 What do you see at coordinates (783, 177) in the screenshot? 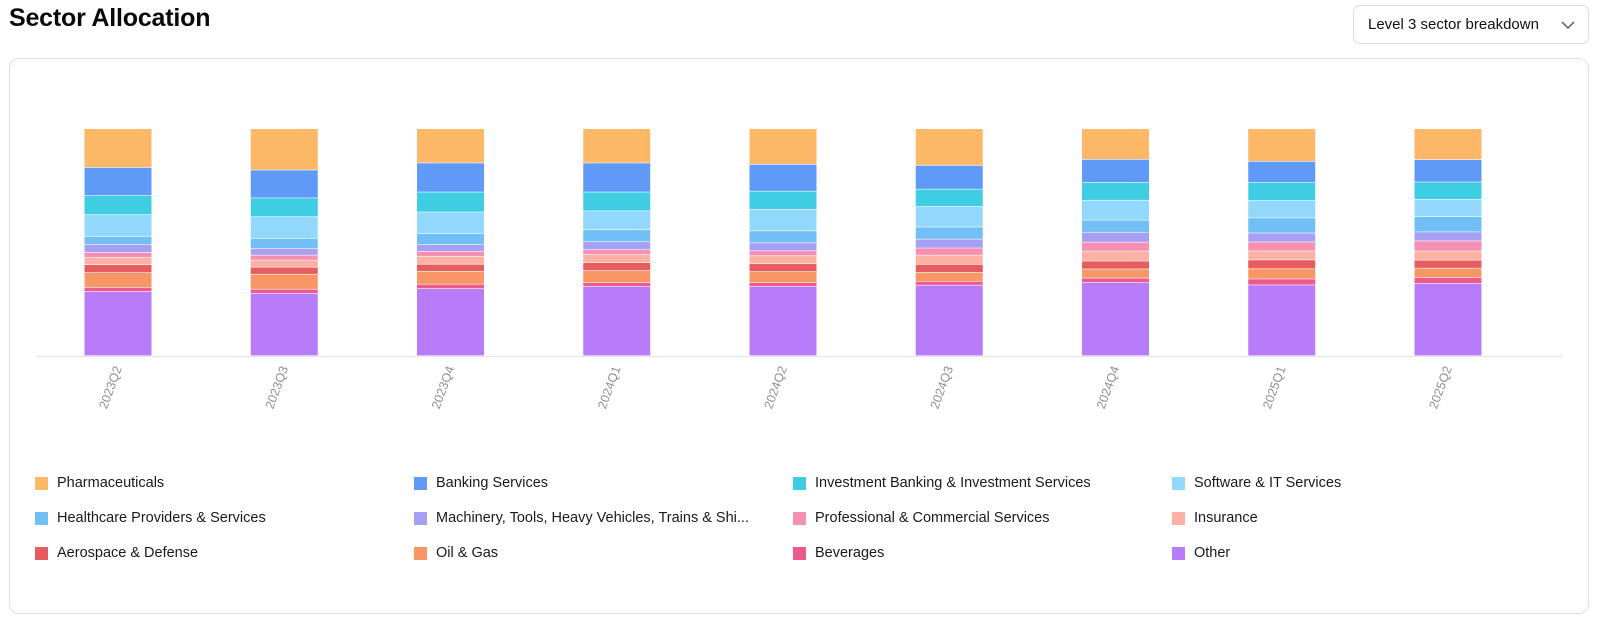
I see `bar-segment-banking-services-2024Q2` at bounding box center [783, 177].